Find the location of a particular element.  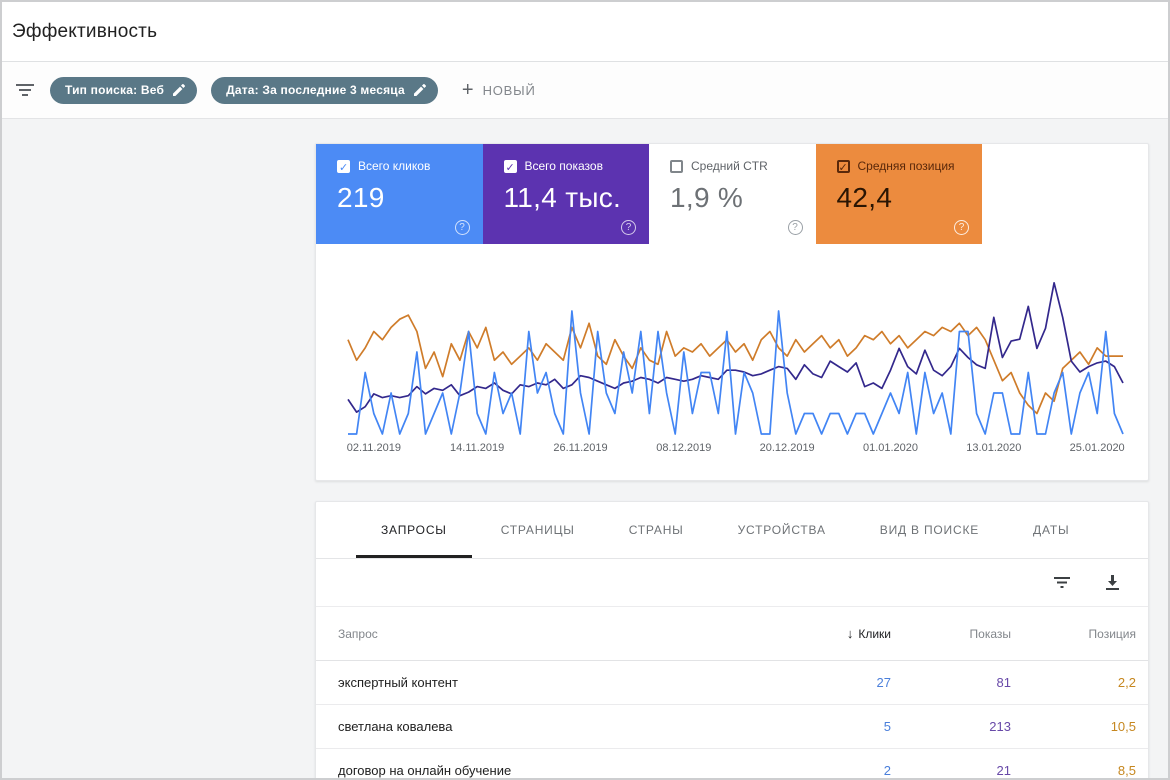

card-label: Всего показов is located at coordinates (563, 166).